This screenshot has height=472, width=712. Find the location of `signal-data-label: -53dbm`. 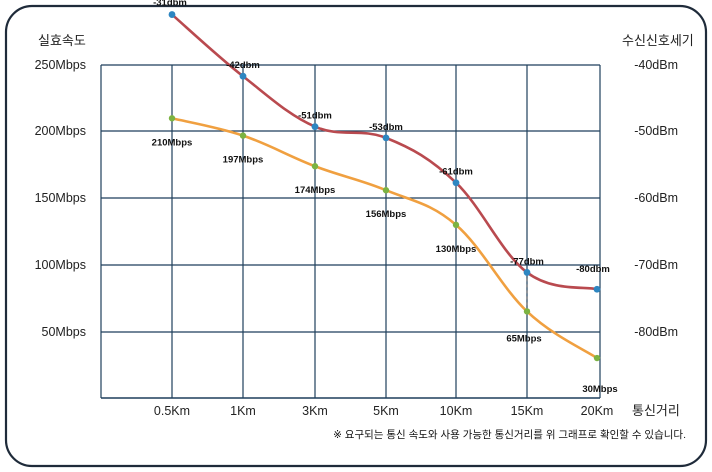

signal-data-label: -53dbm is located at coordinates (386, 127).